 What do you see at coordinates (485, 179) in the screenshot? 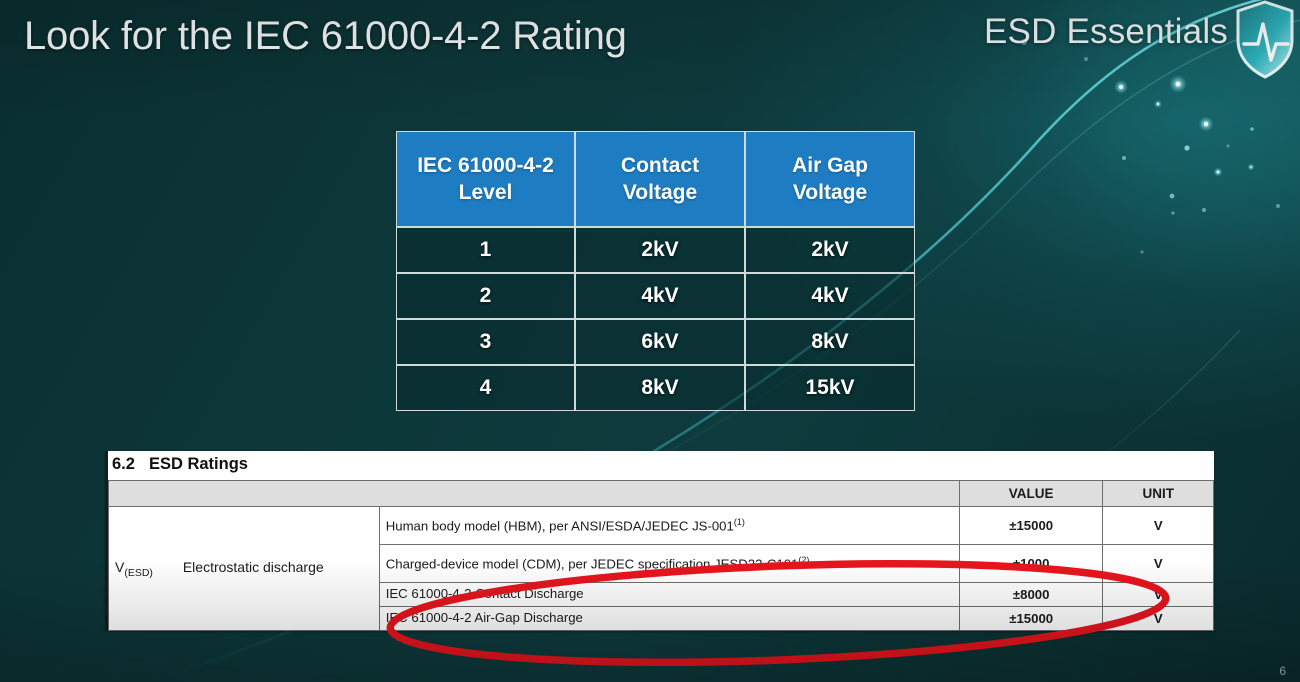
I see `col-header-level: IEC 61000-4-2 Level` at bounding box center [485, 179].